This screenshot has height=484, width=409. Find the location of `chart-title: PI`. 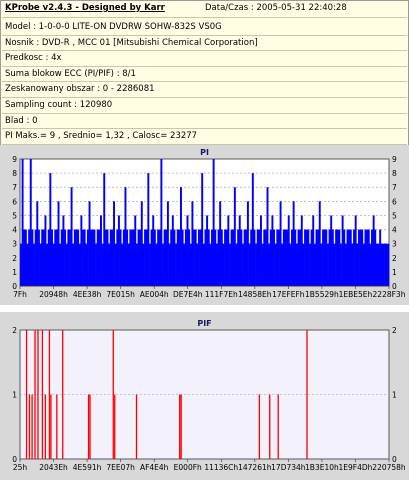

chart-title: PI is located at coordinates (204, 152).